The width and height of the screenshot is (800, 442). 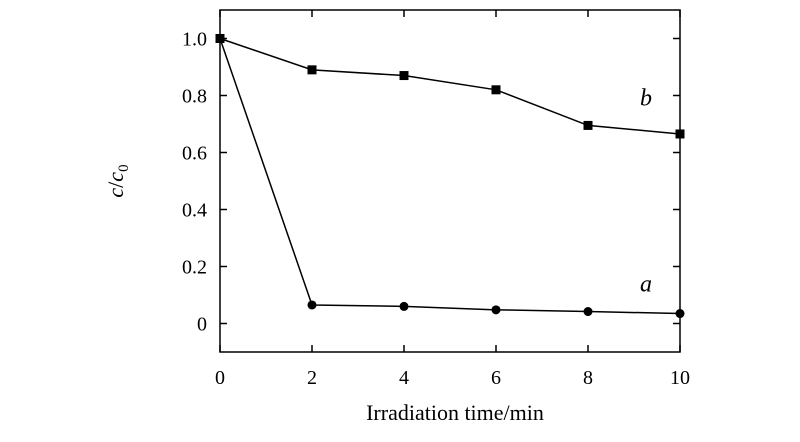 What do you see at coordinates (194, 40) in the screenshot?
I see `y-tick-label: 1.0` at bounding box center [194, 40].